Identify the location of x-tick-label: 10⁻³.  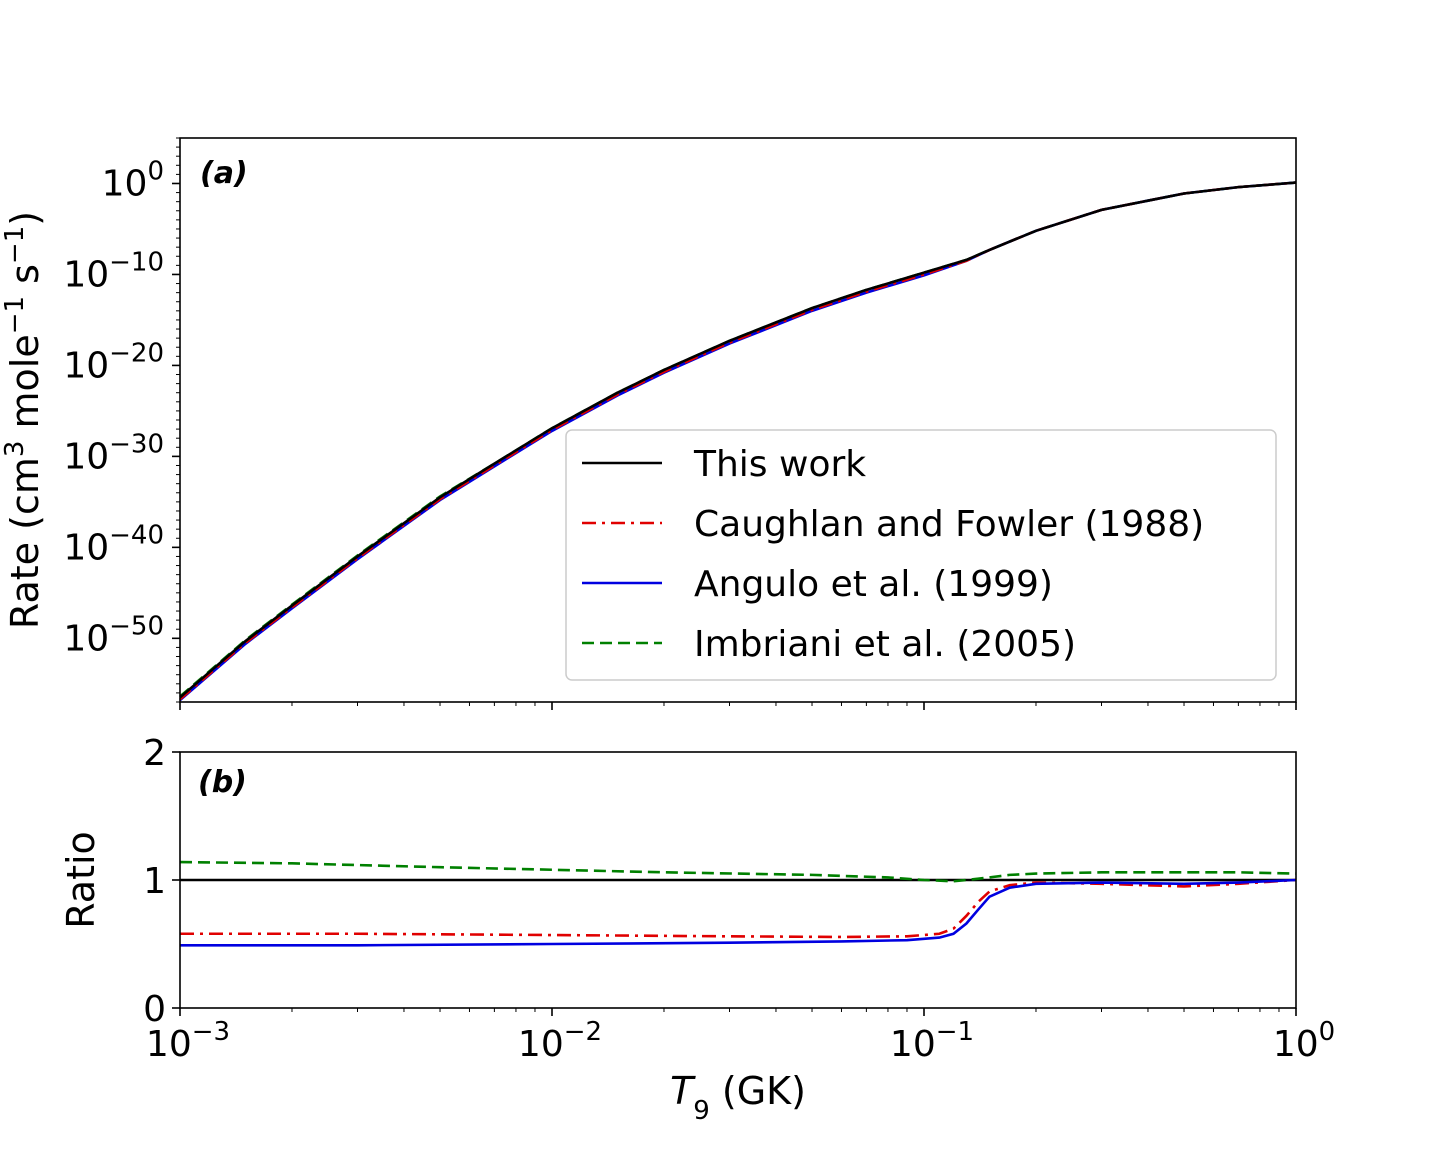
(188, 1041).